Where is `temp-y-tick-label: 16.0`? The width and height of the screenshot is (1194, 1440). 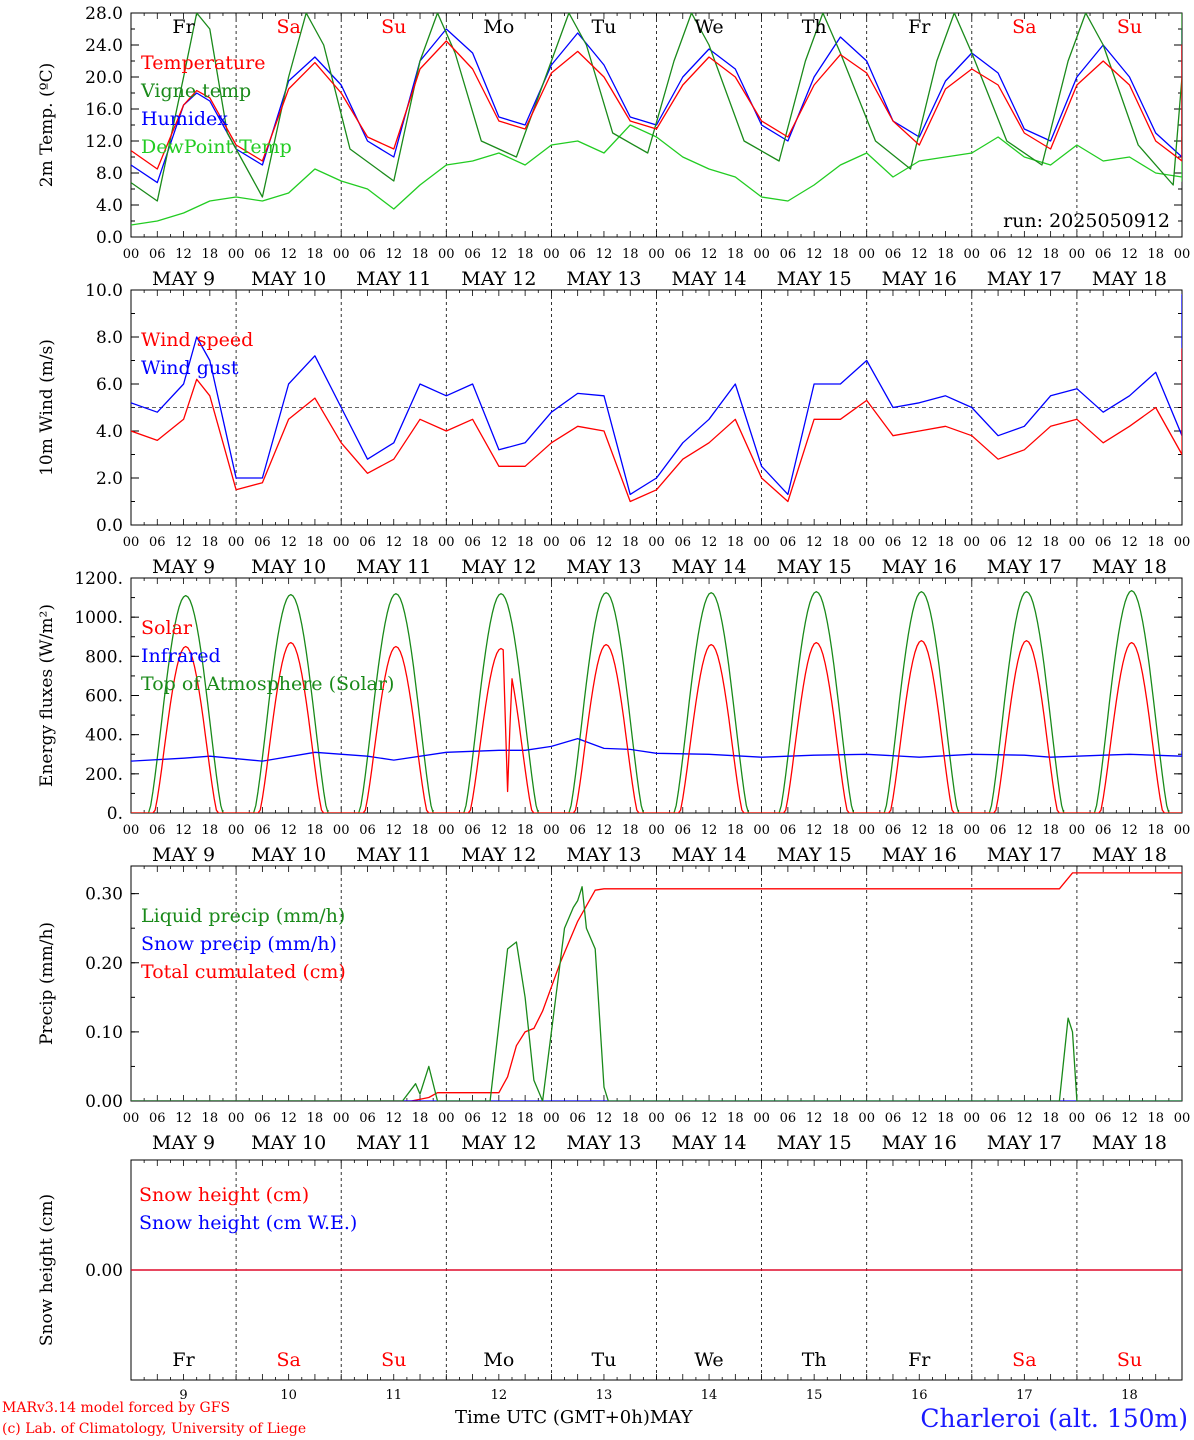
temp-y-tick-label: 16.0 is located at coordinates (104, 110).